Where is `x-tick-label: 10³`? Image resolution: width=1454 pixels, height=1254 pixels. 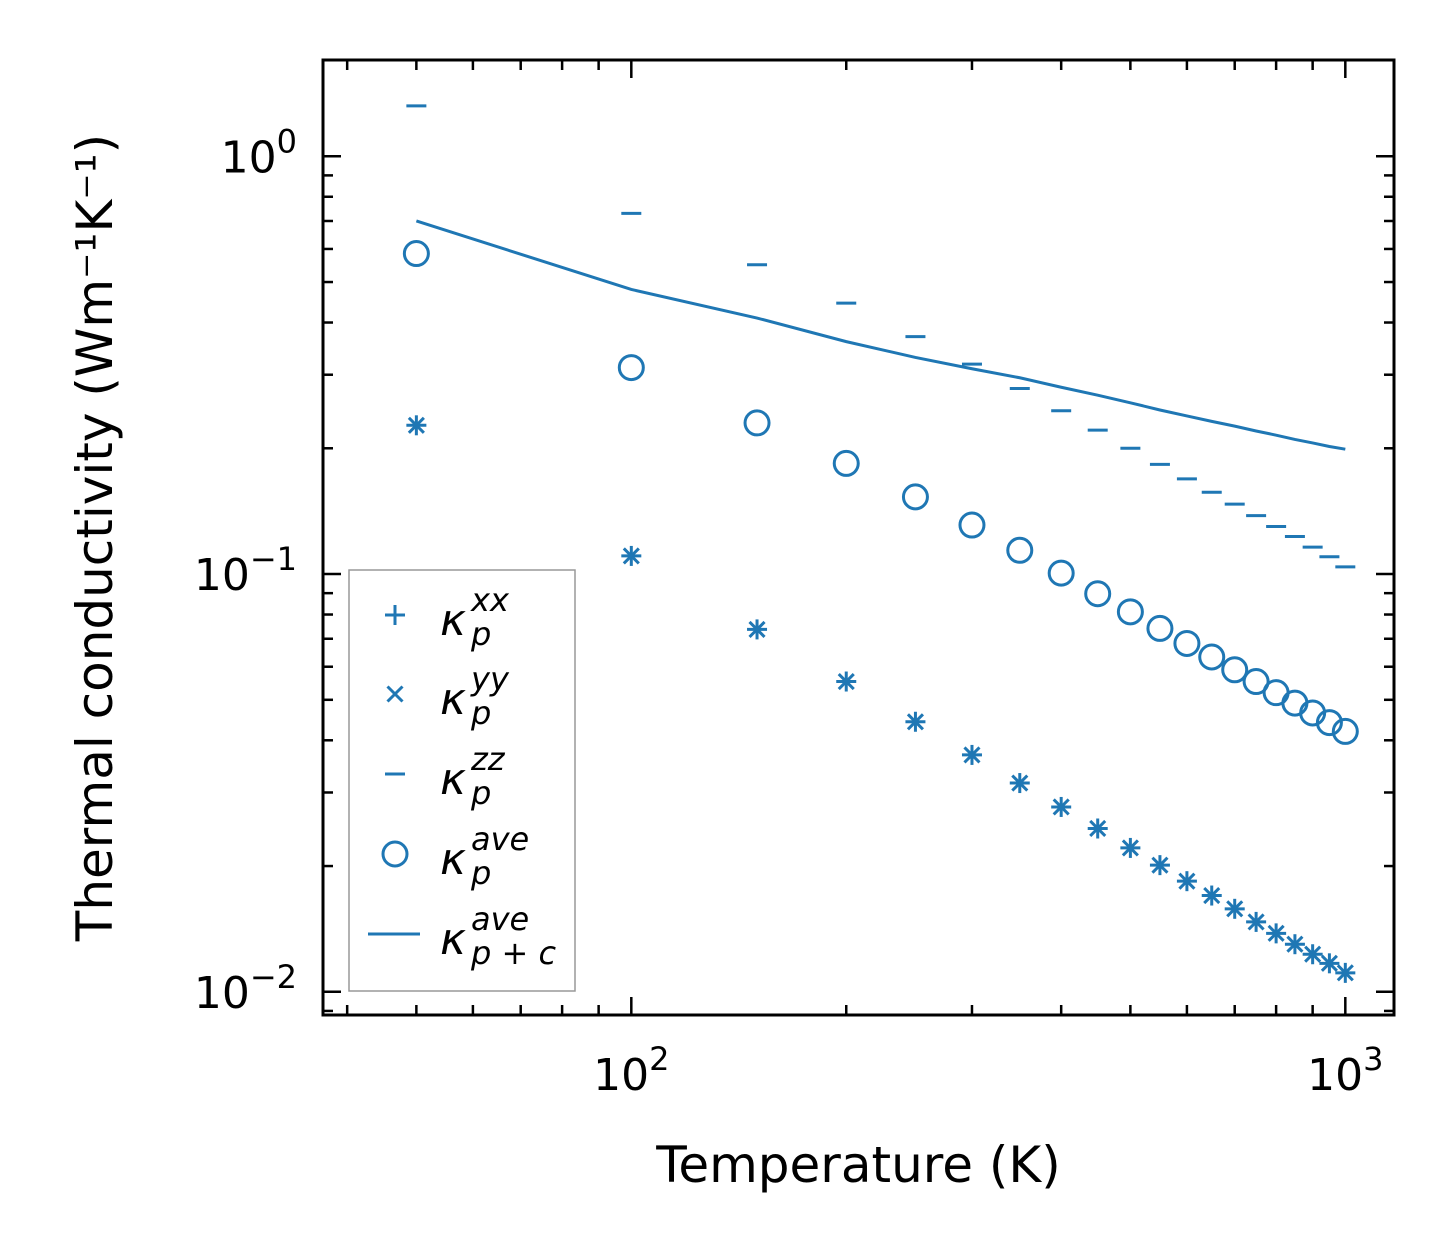
x-tick-label: 10³ is located at coordinates (1345, 1070).